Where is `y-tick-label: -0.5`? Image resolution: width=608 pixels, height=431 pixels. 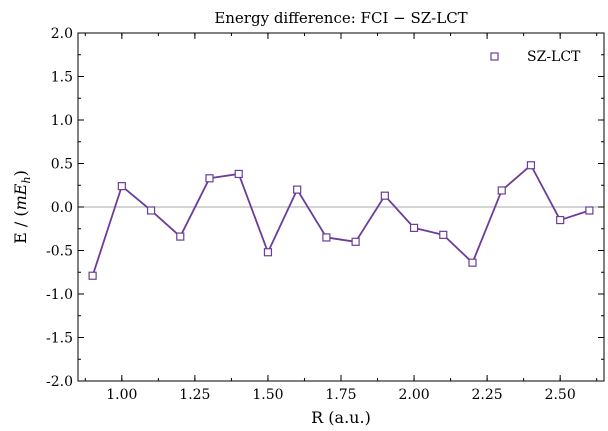 y-tick-label: -0.5 is located at coordinates (59, 252).